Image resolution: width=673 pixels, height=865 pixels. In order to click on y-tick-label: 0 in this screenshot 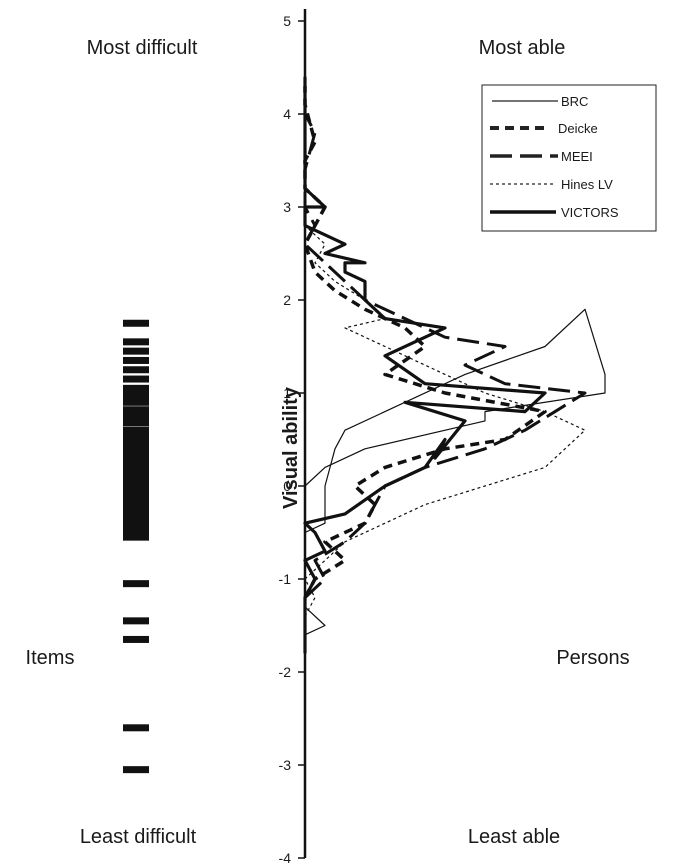, I will do `click(287, 486)`.